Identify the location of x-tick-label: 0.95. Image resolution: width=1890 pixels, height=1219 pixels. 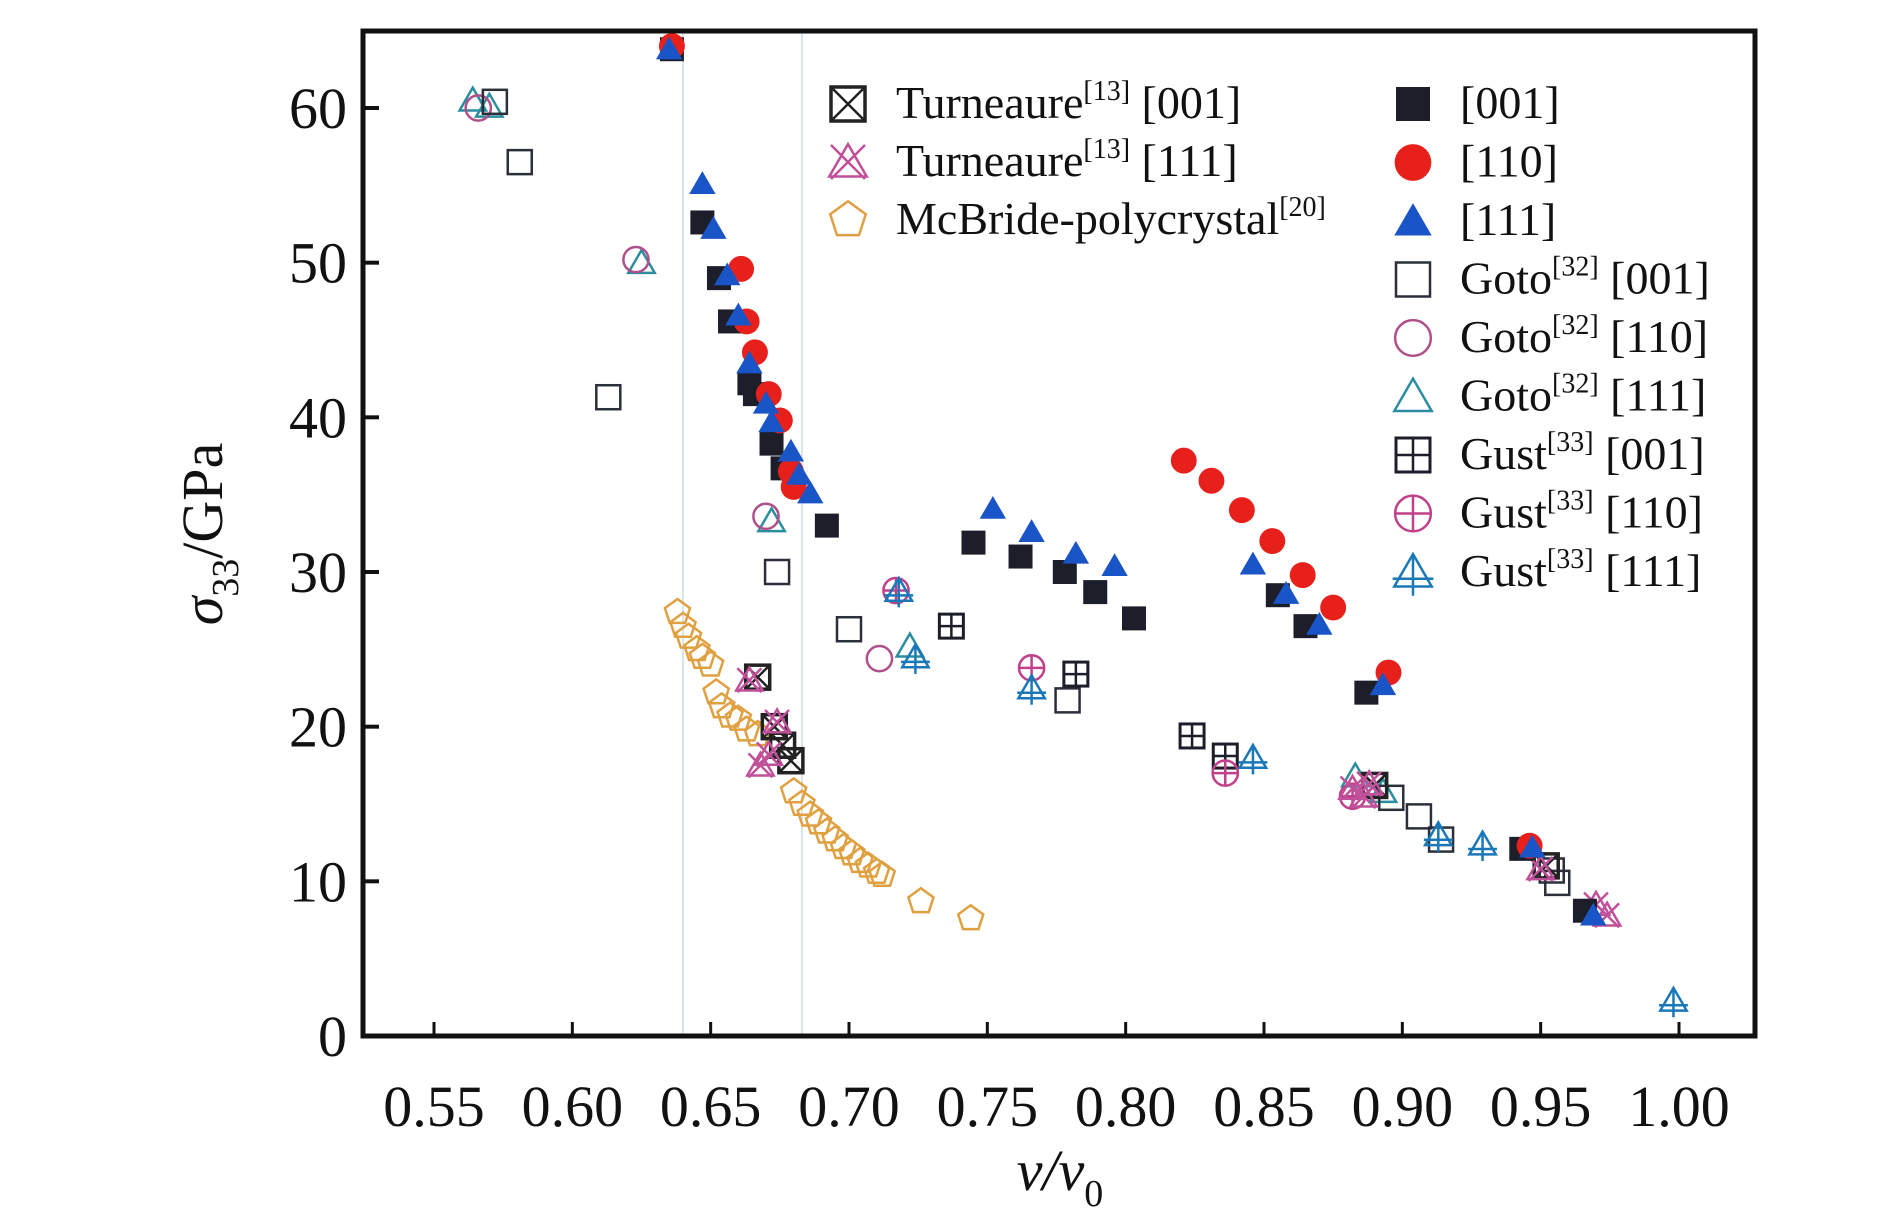
(1541, 1106).